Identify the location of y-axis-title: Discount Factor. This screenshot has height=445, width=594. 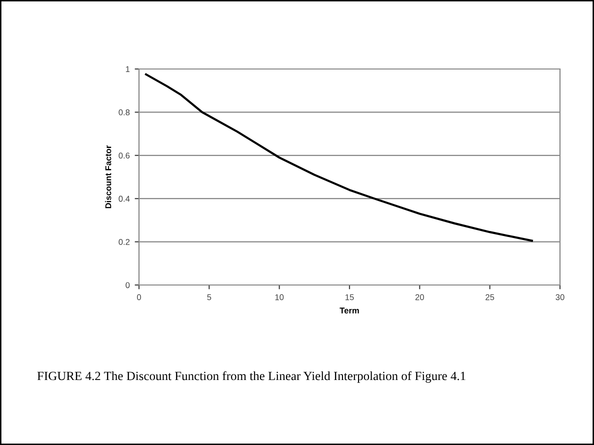
(108, 176).